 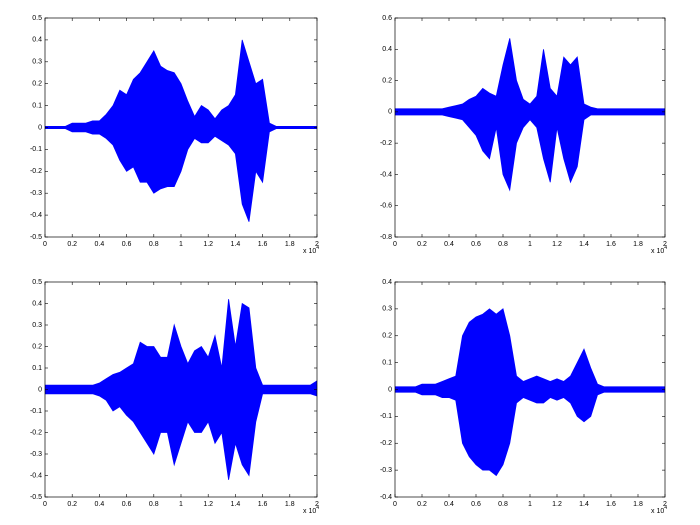 I want to click on y-tick-label: 0.6, so click(x=387, y=18).